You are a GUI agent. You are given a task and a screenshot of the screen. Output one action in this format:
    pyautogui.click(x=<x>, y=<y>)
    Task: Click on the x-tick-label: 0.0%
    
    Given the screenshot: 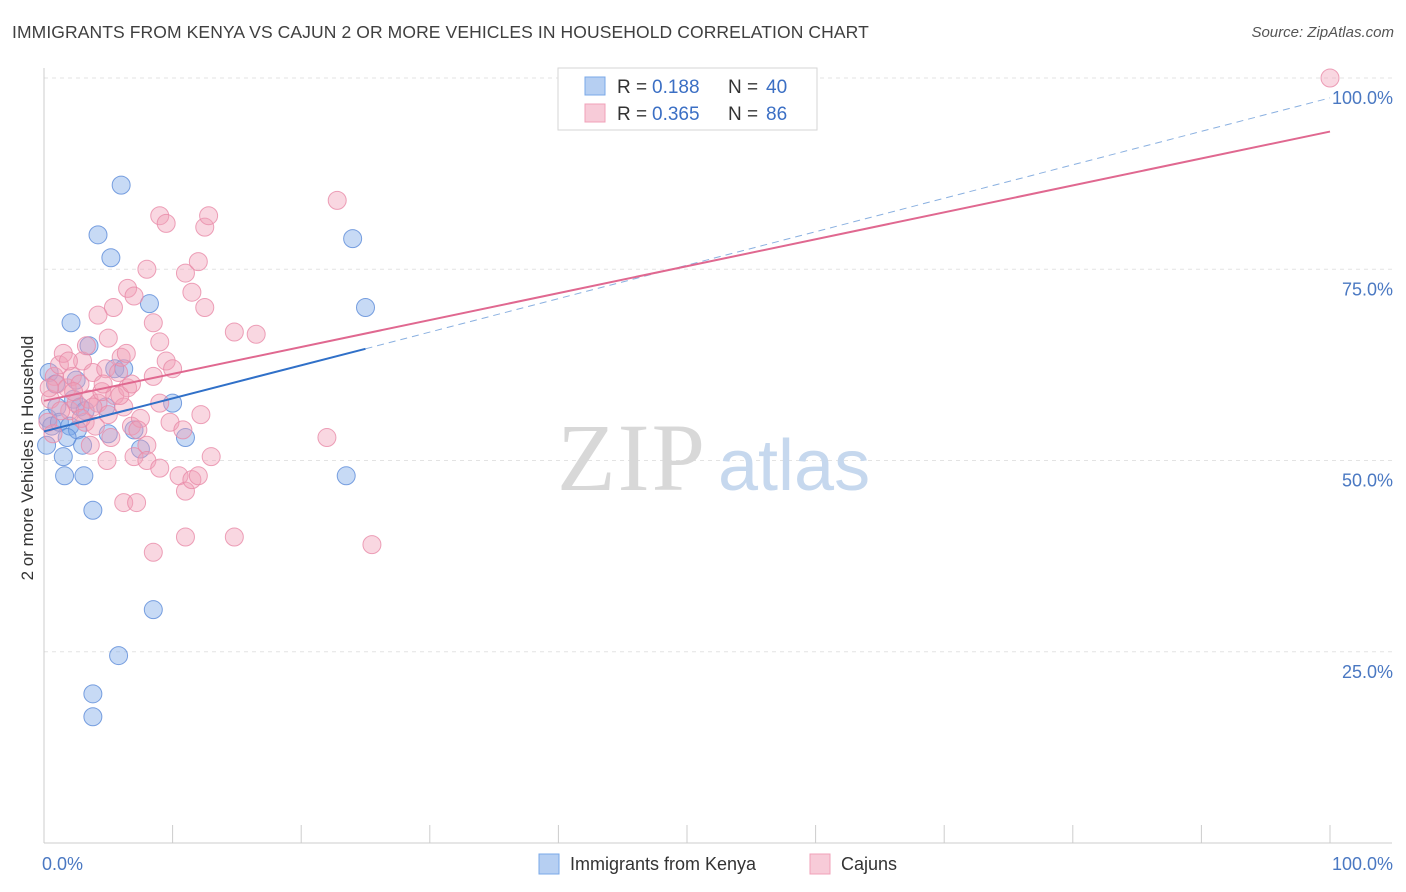 What is the action you would take?
    pyautogui.click(x=62, y=864)
    